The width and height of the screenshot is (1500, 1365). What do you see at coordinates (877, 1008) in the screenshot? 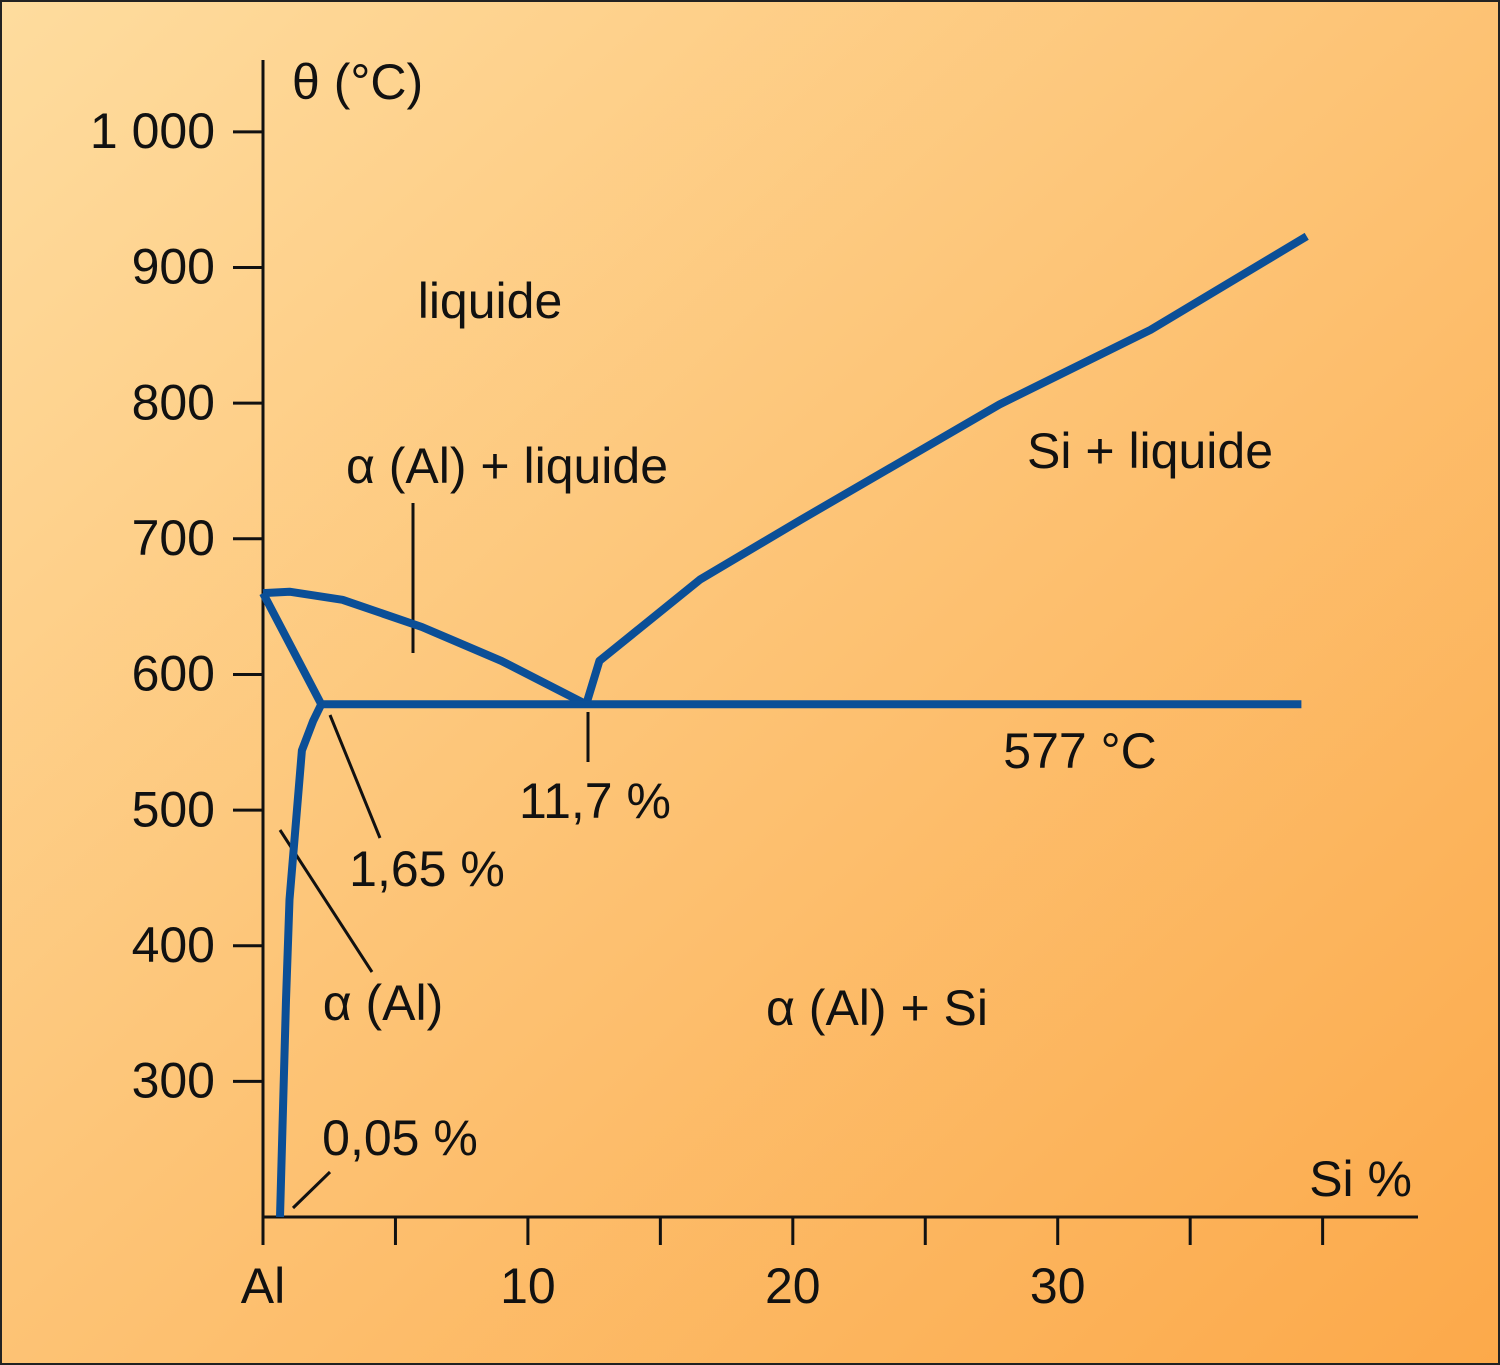
I see `region-label: α (Al) + Si` at bounding box center [877, 1008].